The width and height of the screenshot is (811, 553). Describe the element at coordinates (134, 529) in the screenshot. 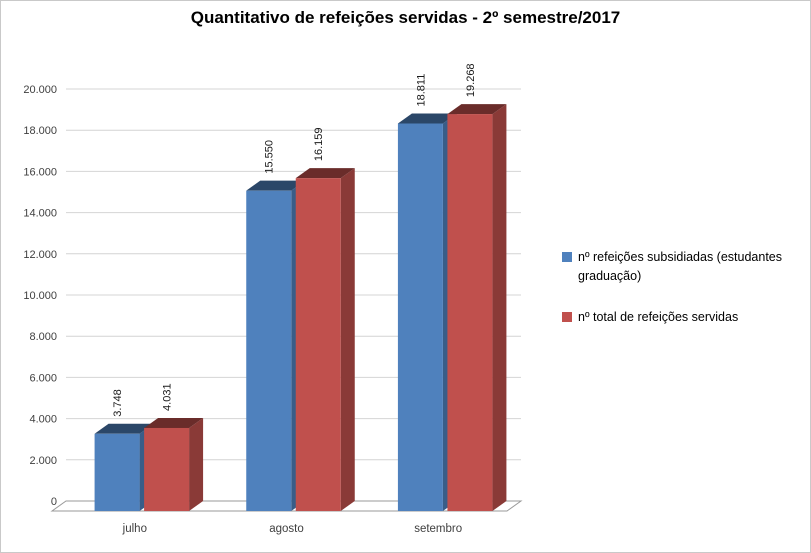

I see `x-axis-category-label: julho` at that location.